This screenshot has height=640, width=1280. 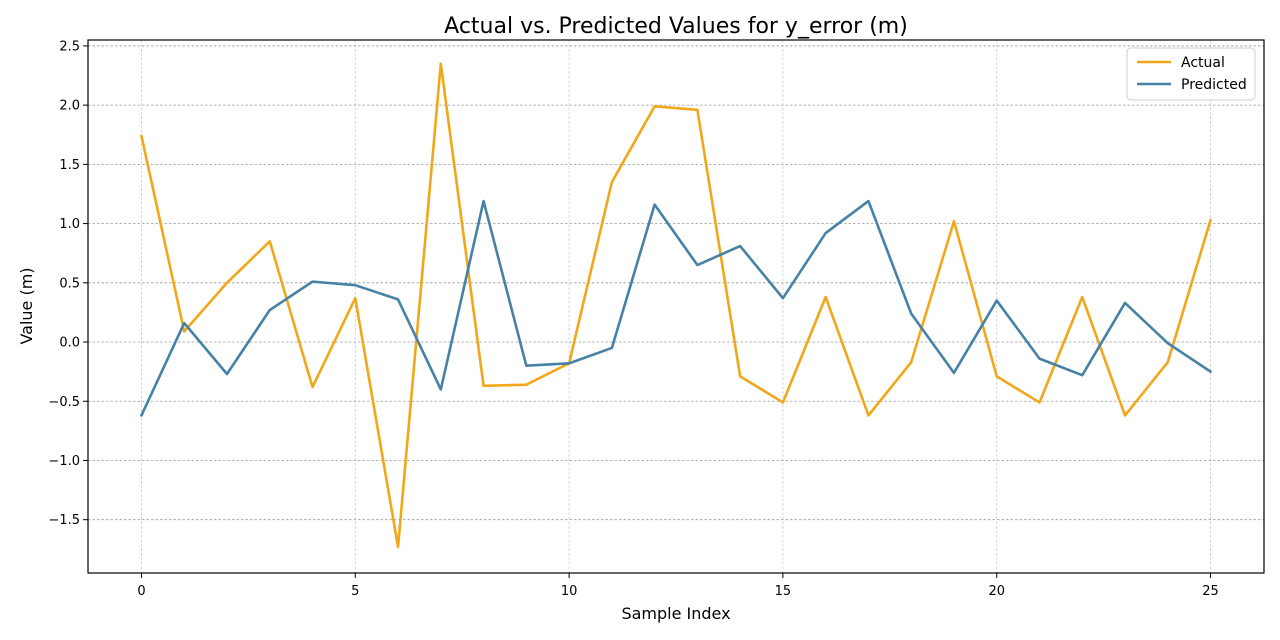 What do you see at coordinates (675, 613) in the screenshot?
I see `x-axis-label: Sample Index` at bounding box center [675, 613].